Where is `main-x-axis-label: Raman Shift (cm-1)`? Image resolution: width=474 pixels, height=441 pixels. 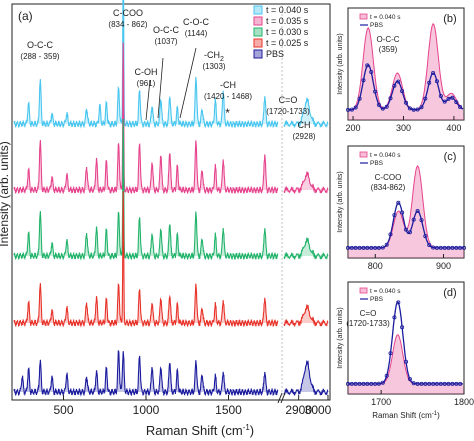 main-x-axis-label: Raman Shift (cm-1) is located at coordinates (200, 430).